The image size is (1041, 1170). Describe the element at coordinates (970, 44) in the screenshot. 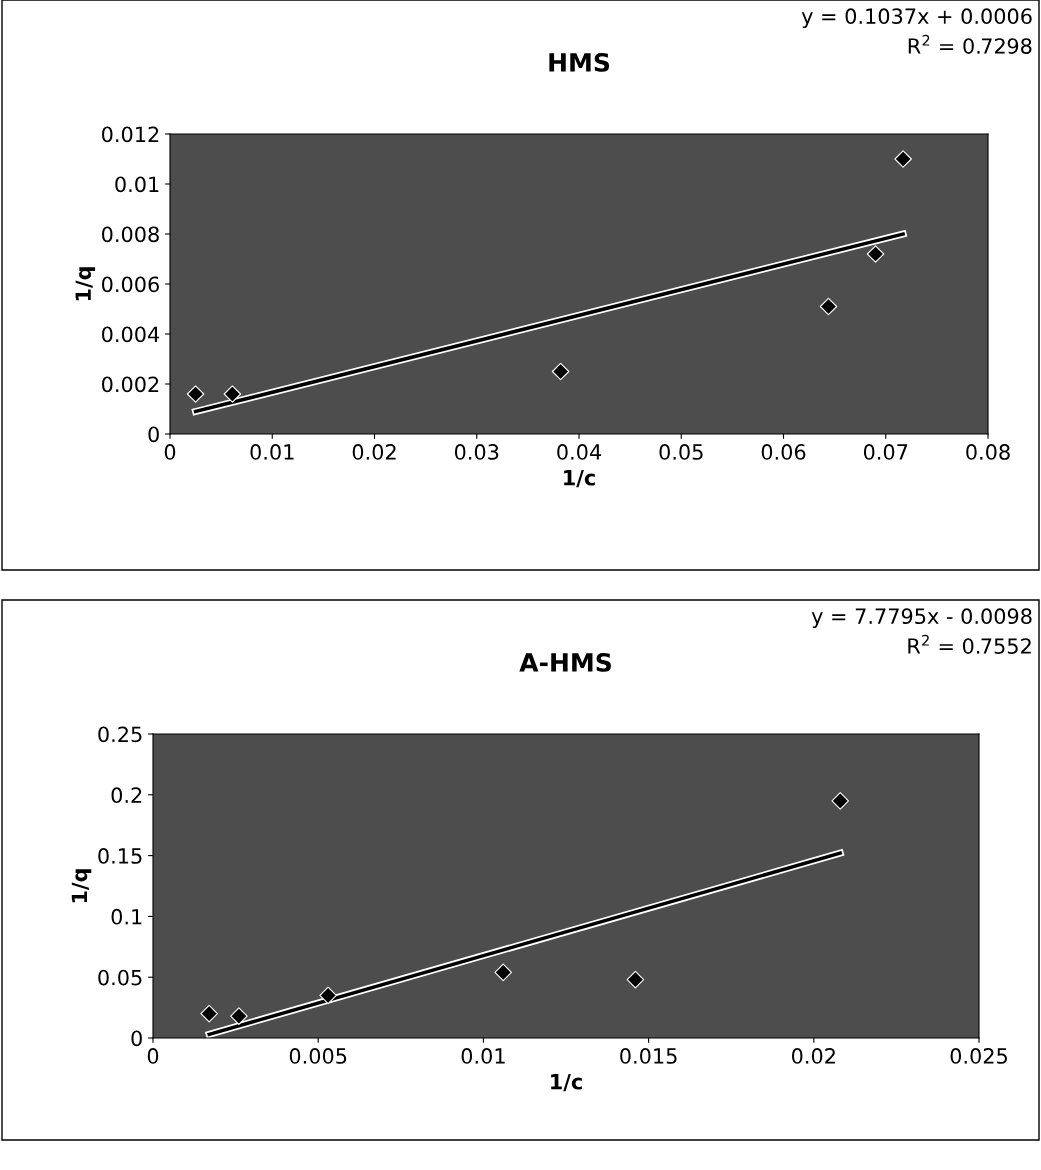

I see `text: R$^{2}$ = 0.7298` at that location.